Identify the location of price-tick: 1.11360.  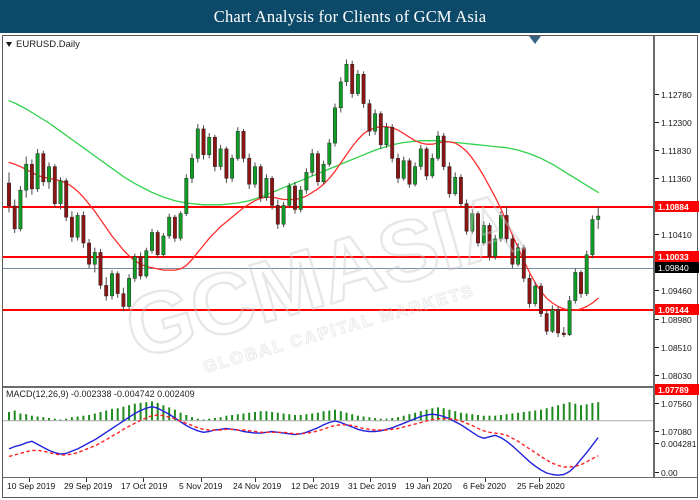
(677, 178).